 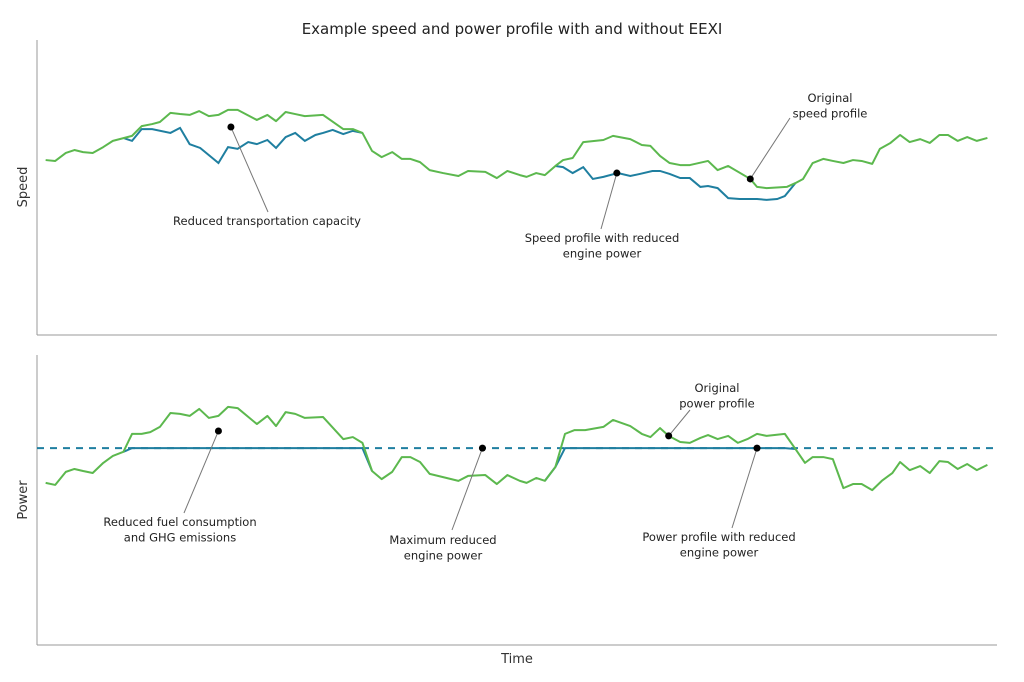 What do you see at coordinates (442, 540) in the screenshot?
I see `annotation-label-line: Maximum reduced` at bounding box center [442, 540].